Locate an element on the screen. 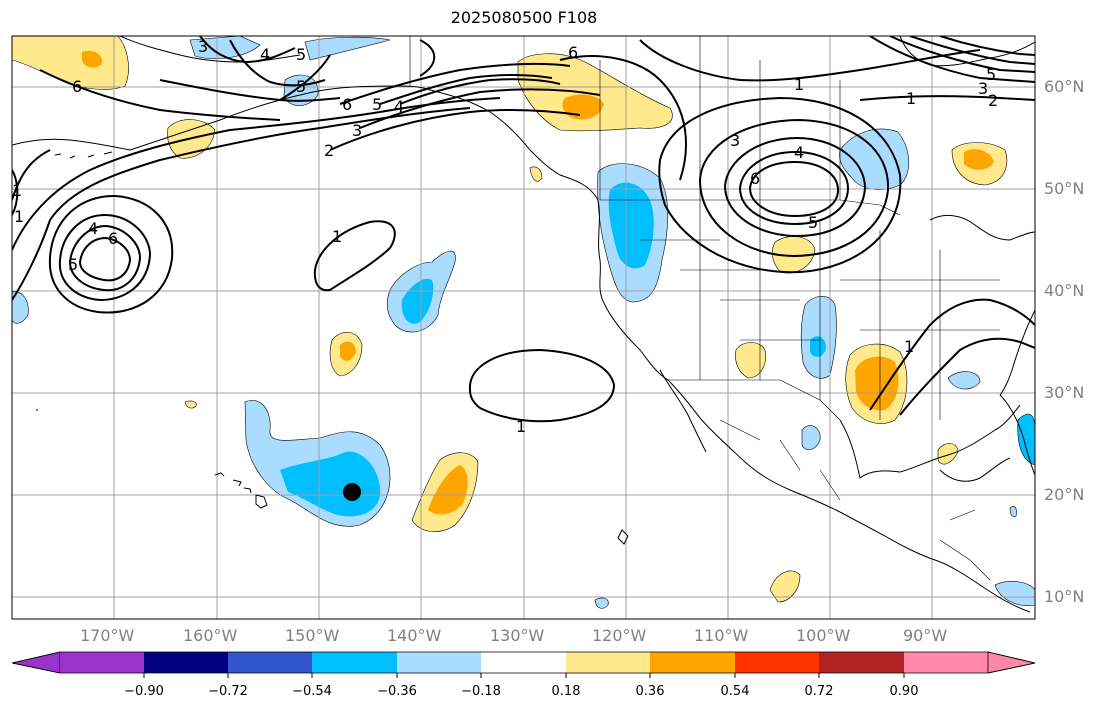  us-east-coast is located at coordinates (1017, 352).